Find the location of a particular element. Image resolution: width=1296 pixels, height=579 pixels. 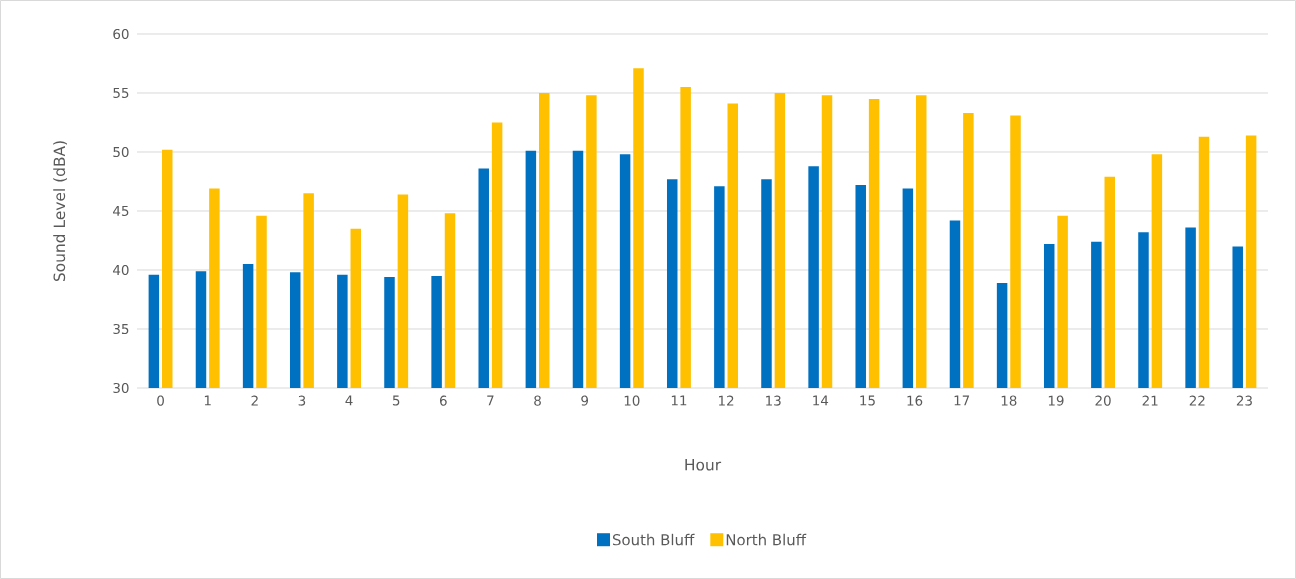

y-axis-title: Sound Level (dBA) is located at coordinates (60, 211).